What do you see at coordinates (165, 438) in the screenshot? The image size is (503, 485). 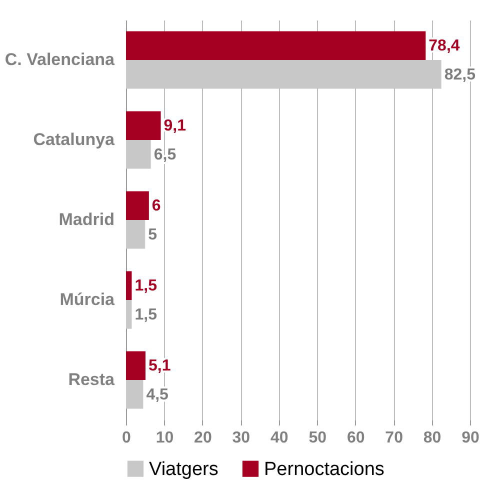 I see `x-tick-label: 10` at bounding box center [165, 438].